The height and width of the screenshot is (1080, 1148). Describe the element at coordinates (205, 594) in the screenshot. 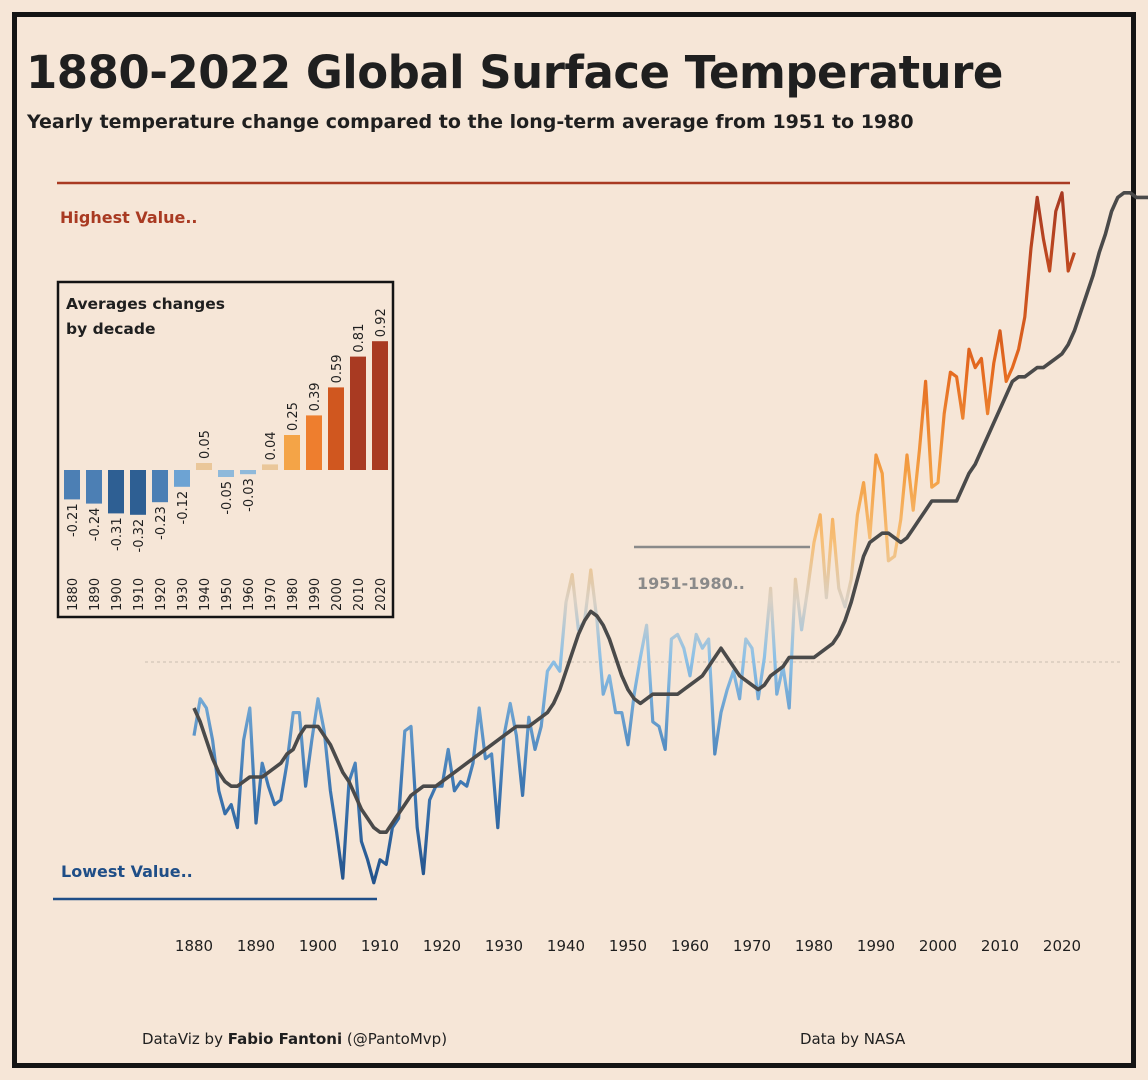

I see `decade-category-label: 1940` at that location.